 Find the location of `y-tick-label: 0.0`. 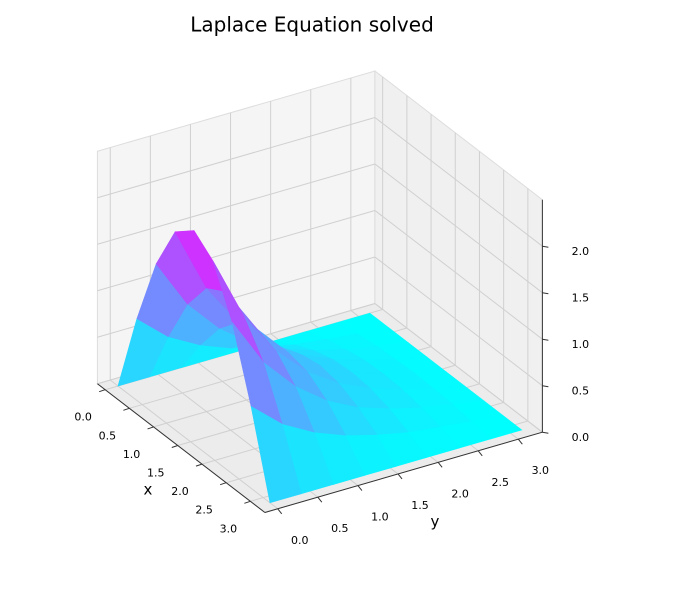

y-tick-label: 0.0 is located at coordinates (300, 540).